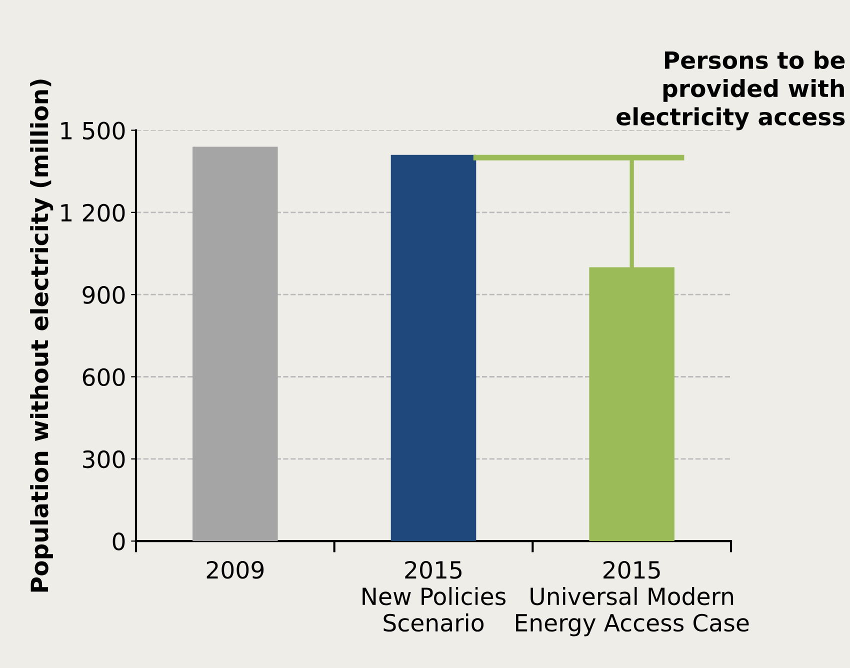 The image size is (850, 668). I want to click on y-tick-label: 0, so click(118, 541).